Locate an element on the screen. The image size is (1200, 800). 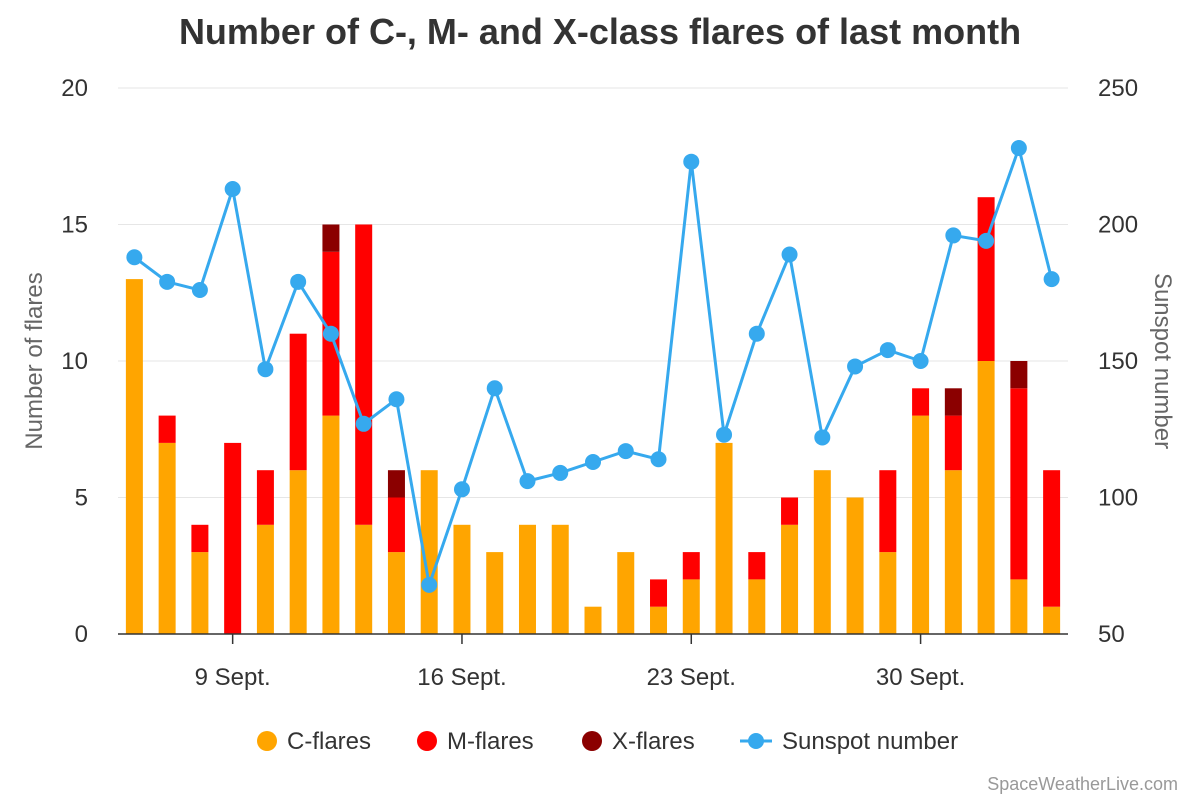
legend-item-x-flares: X-flares is located at coordinates (638, 741).